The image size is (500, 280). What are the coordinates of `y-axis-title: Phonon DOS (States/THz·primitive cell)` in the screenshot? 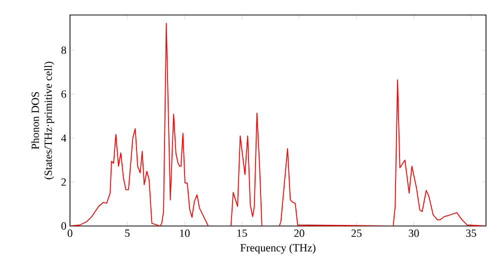 It's located at (42, 121).